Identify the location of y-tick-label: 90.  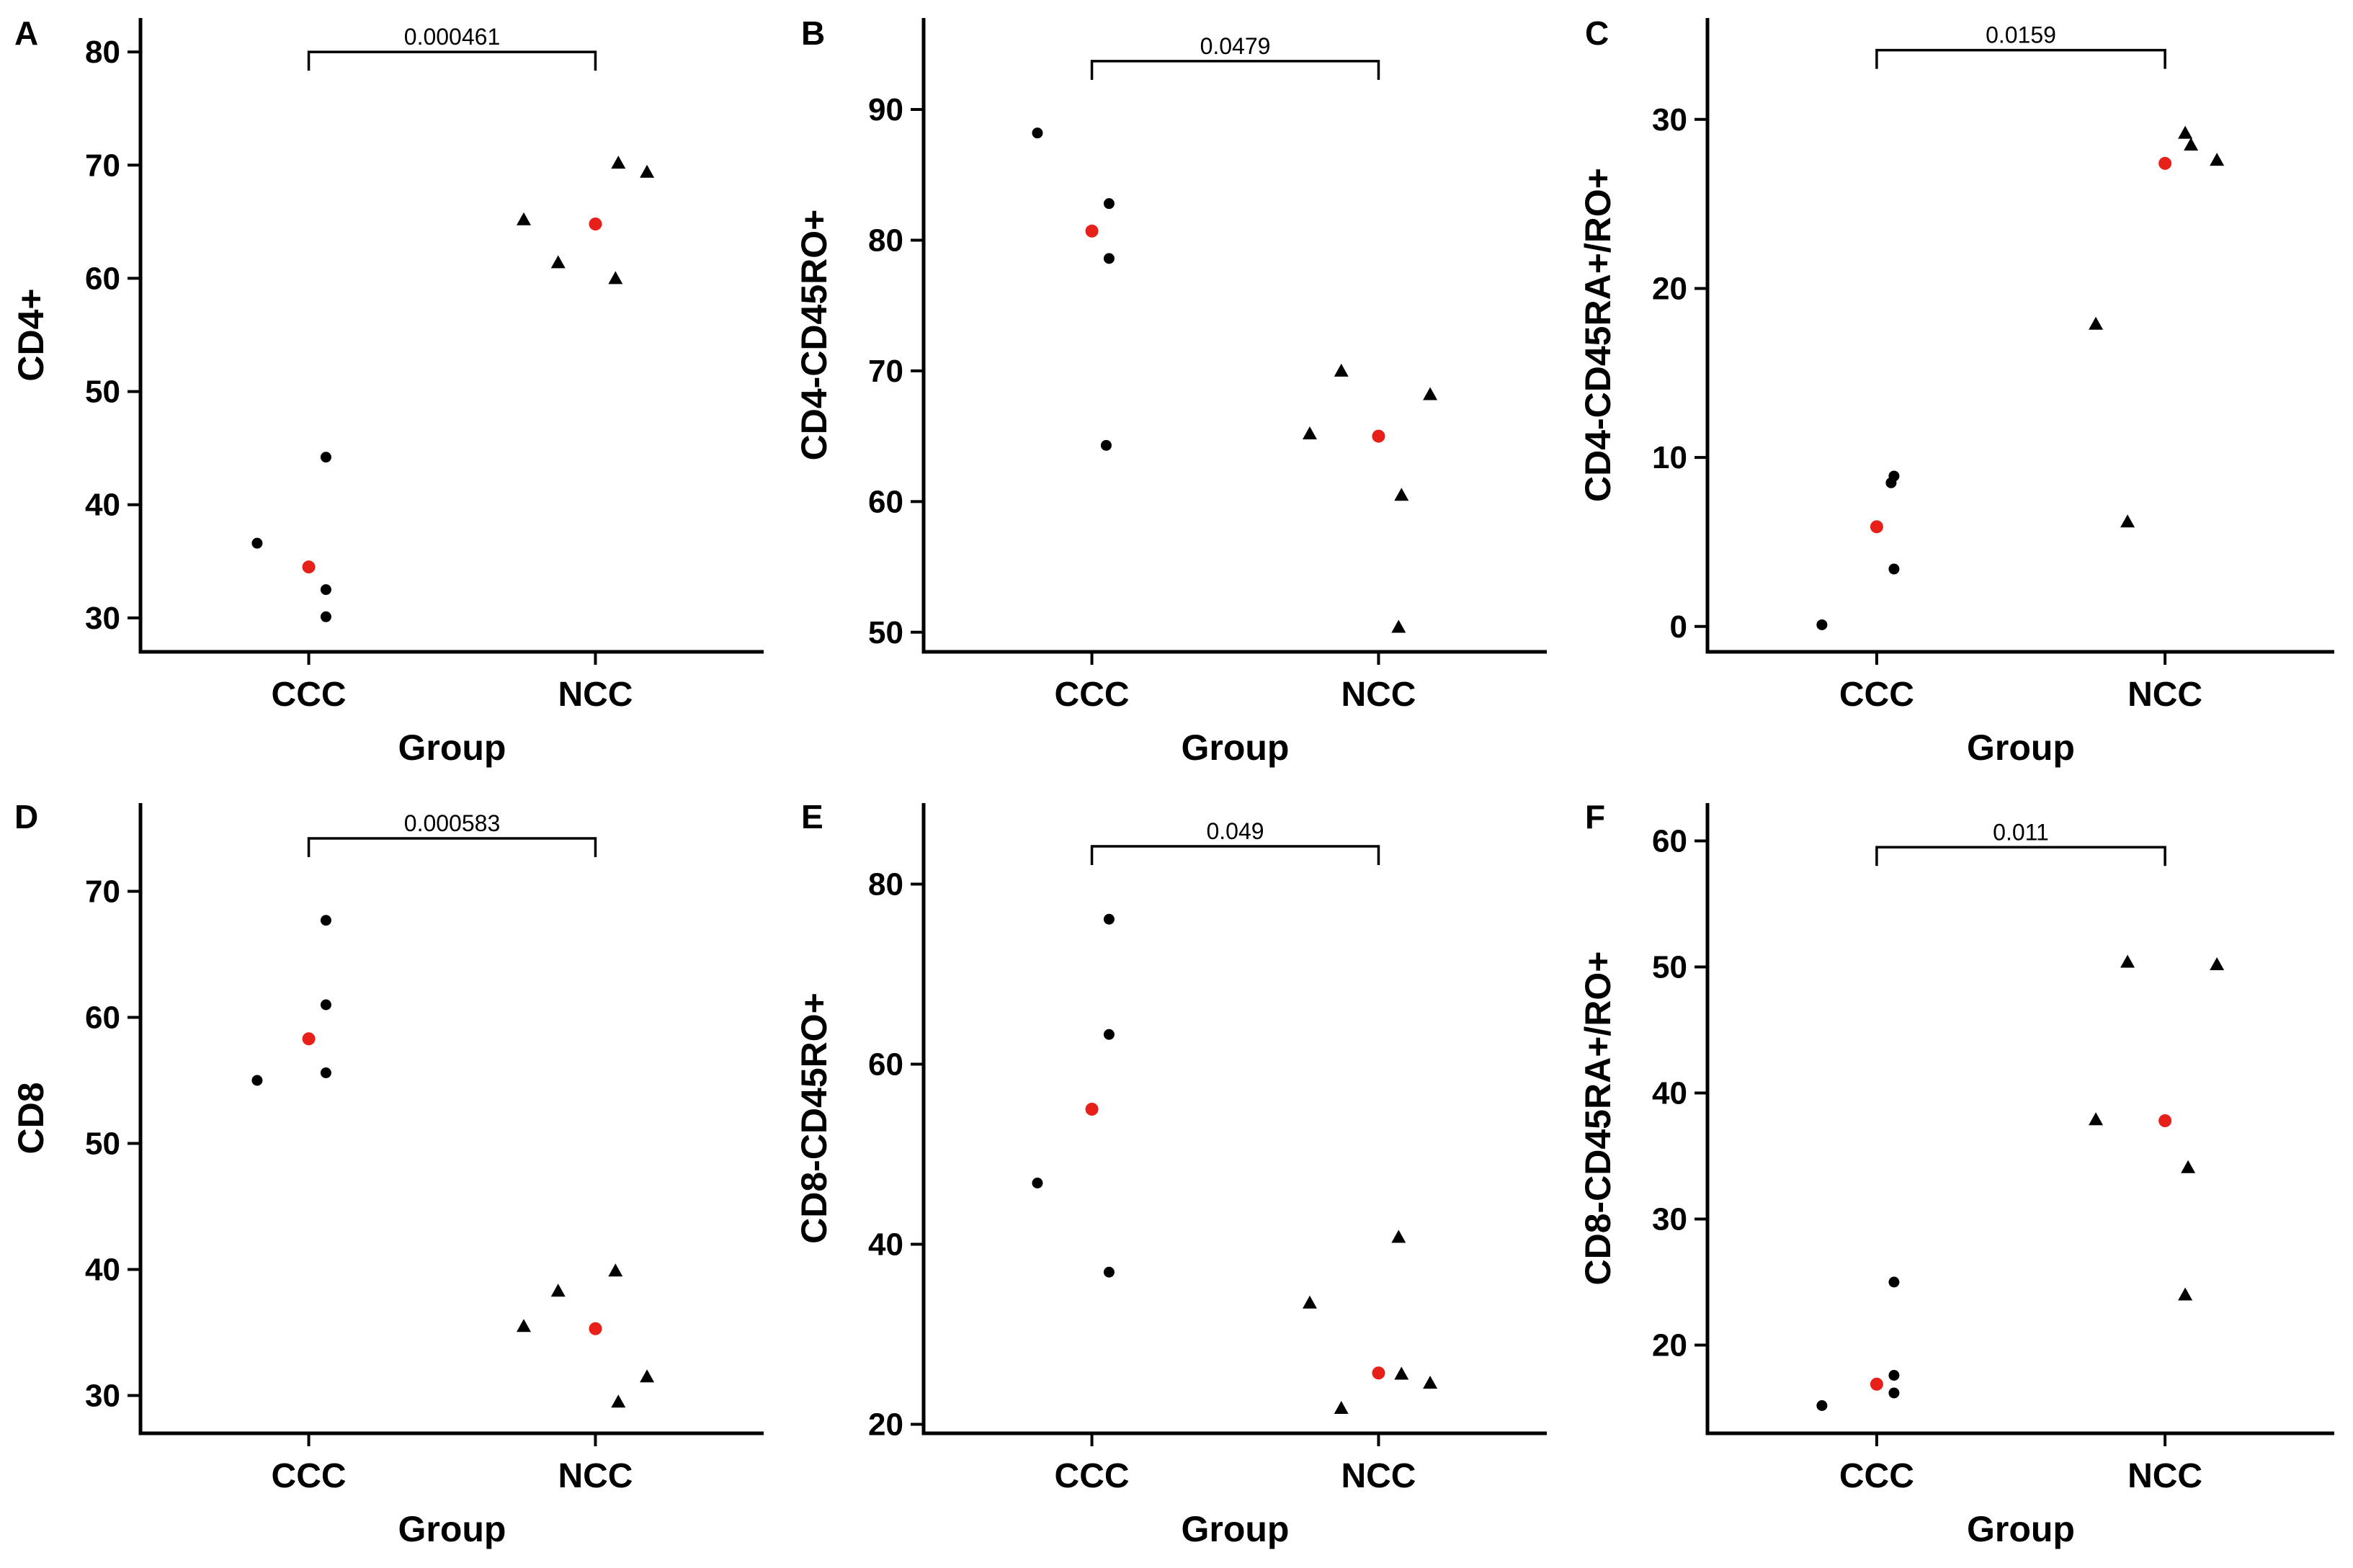
(885, 109).